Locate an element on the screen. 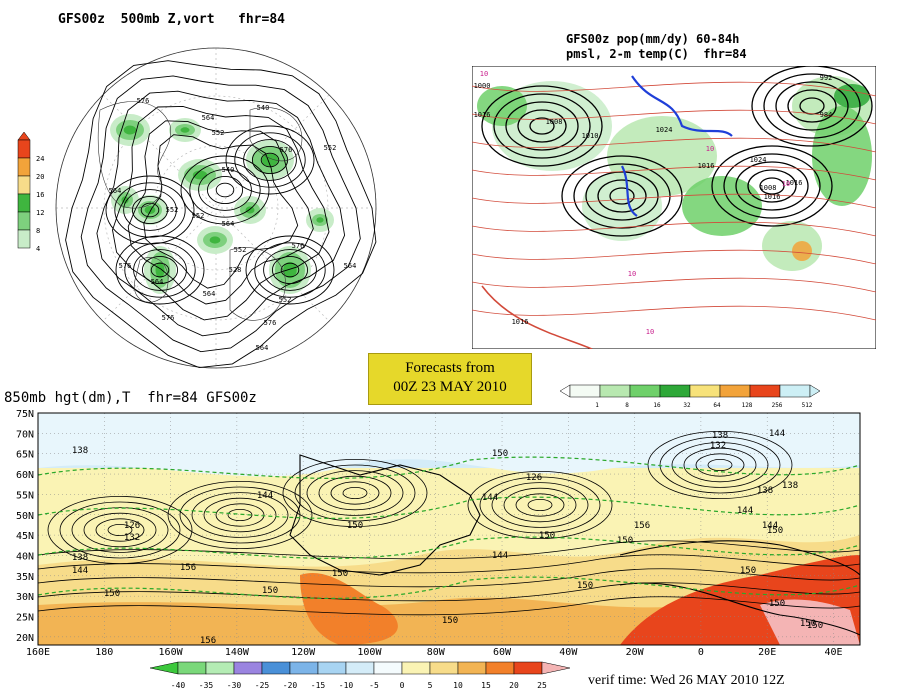 The image size is (900, 700). latitude-label: 65N is located at coordinates (25, 455).